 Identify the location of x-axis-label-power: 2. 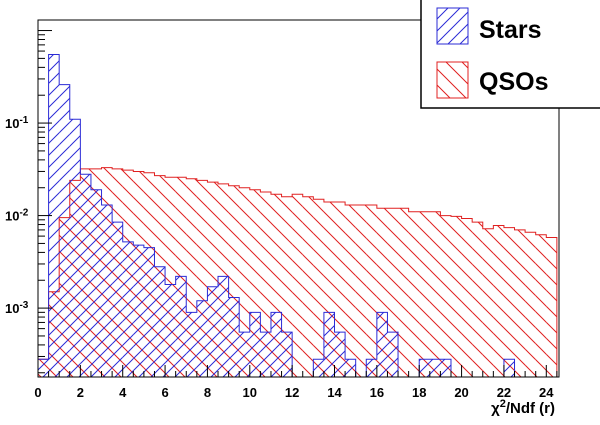
(503, 404).